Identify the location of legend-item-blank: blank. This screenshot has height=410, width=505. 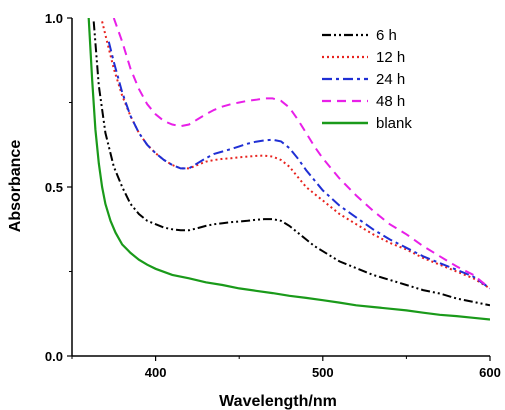
(367, 123).